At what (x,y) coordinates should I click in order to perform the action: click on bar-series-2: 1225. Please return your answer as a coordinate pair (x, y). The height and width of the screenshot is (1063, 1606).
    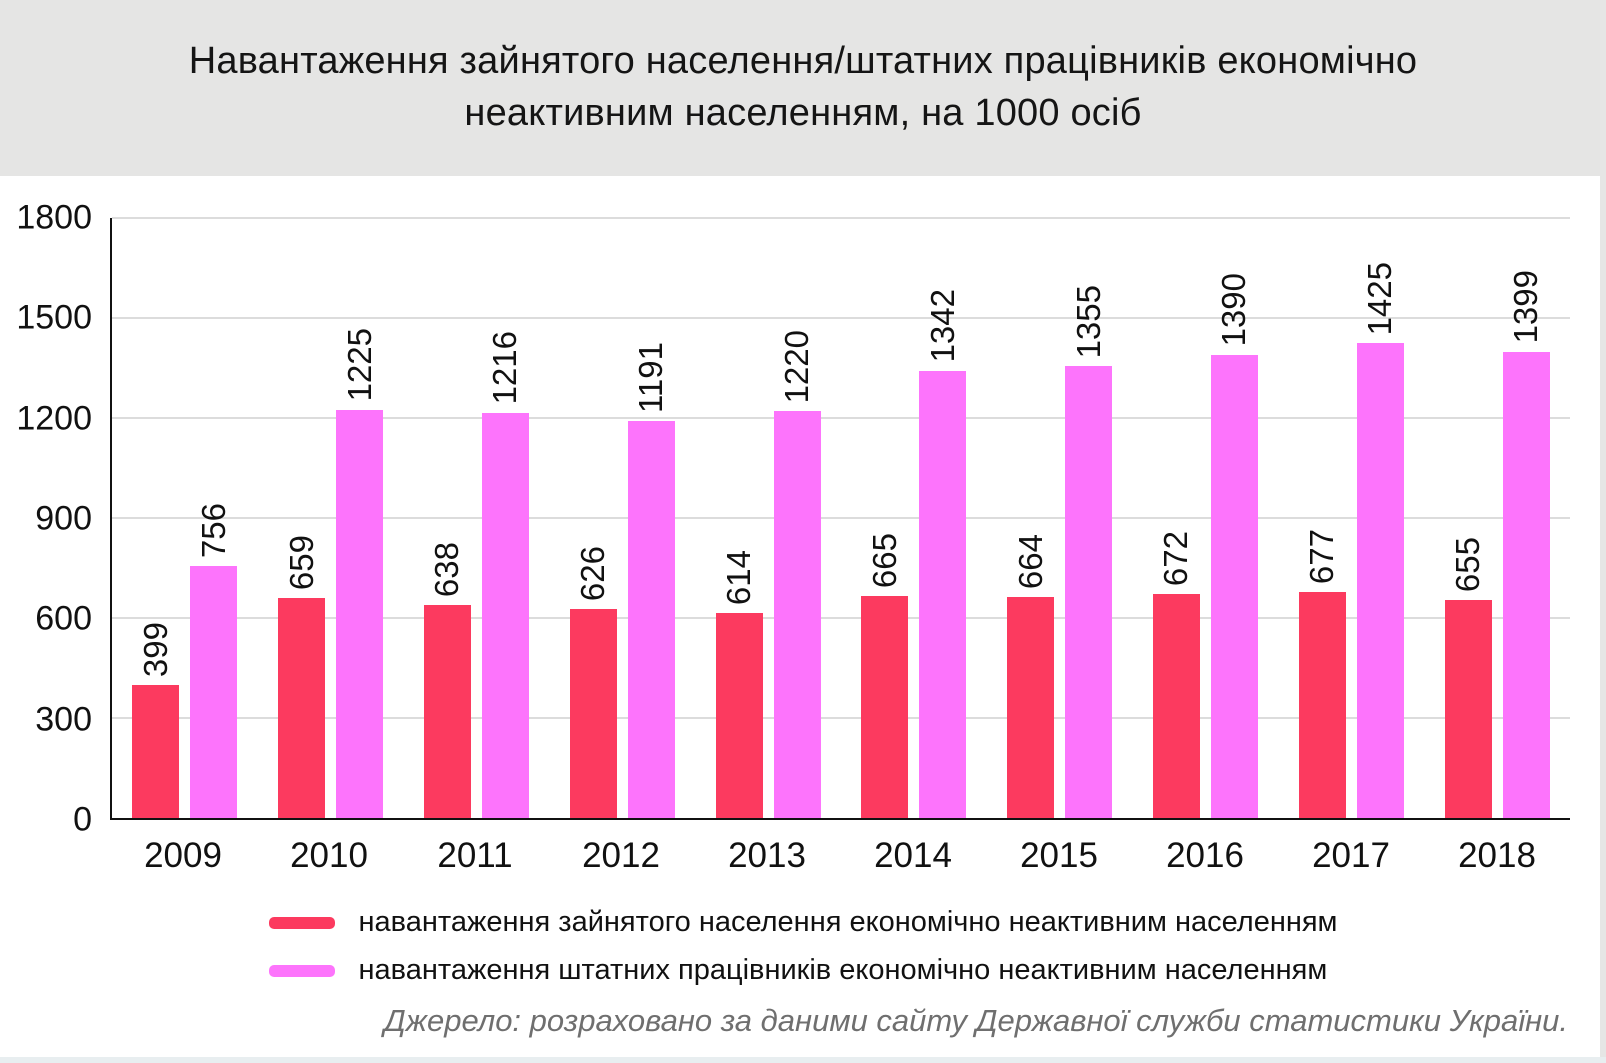
    Looking at the image, I should click on (360, 573).